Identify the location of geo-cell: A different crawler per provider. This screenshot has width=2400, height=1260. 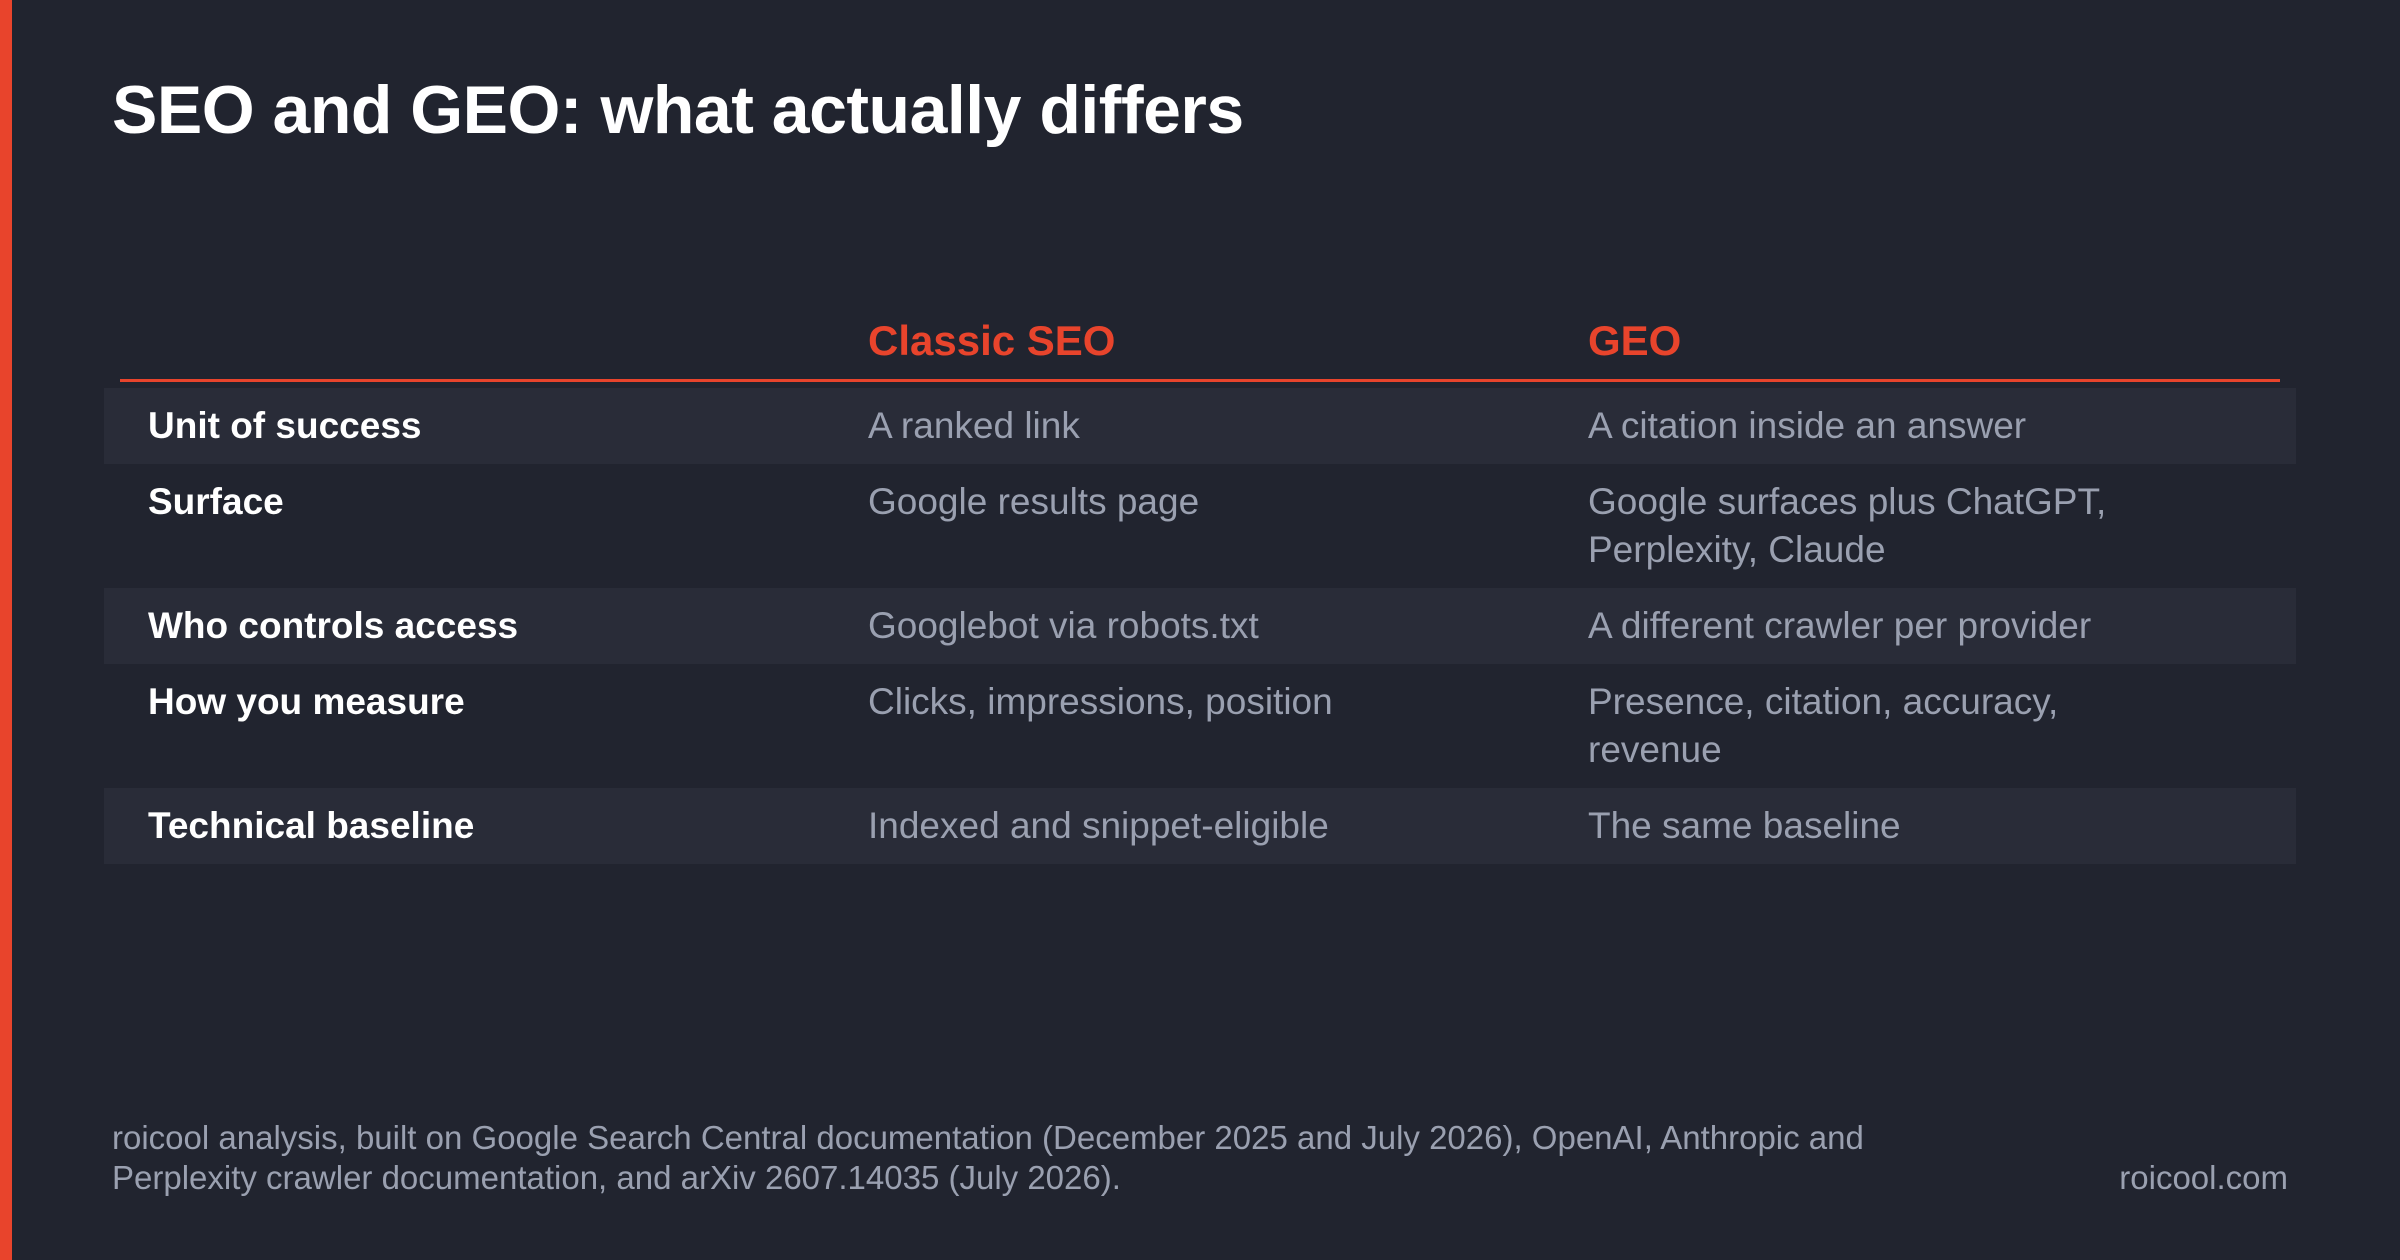
(1840, 625).